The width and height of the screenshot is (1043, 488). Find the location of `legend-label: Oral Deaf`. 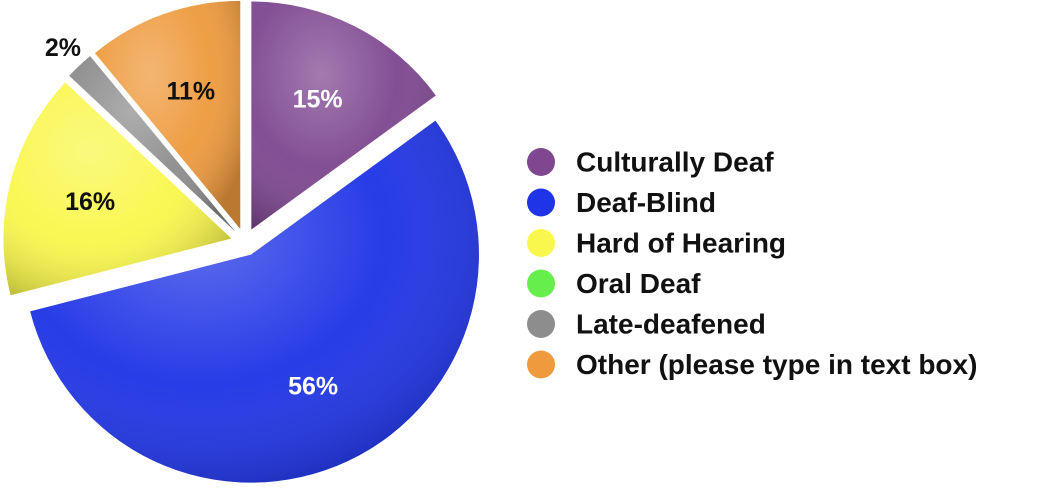

legend-label: Oral Deaf is located at coordinates (638, 283).